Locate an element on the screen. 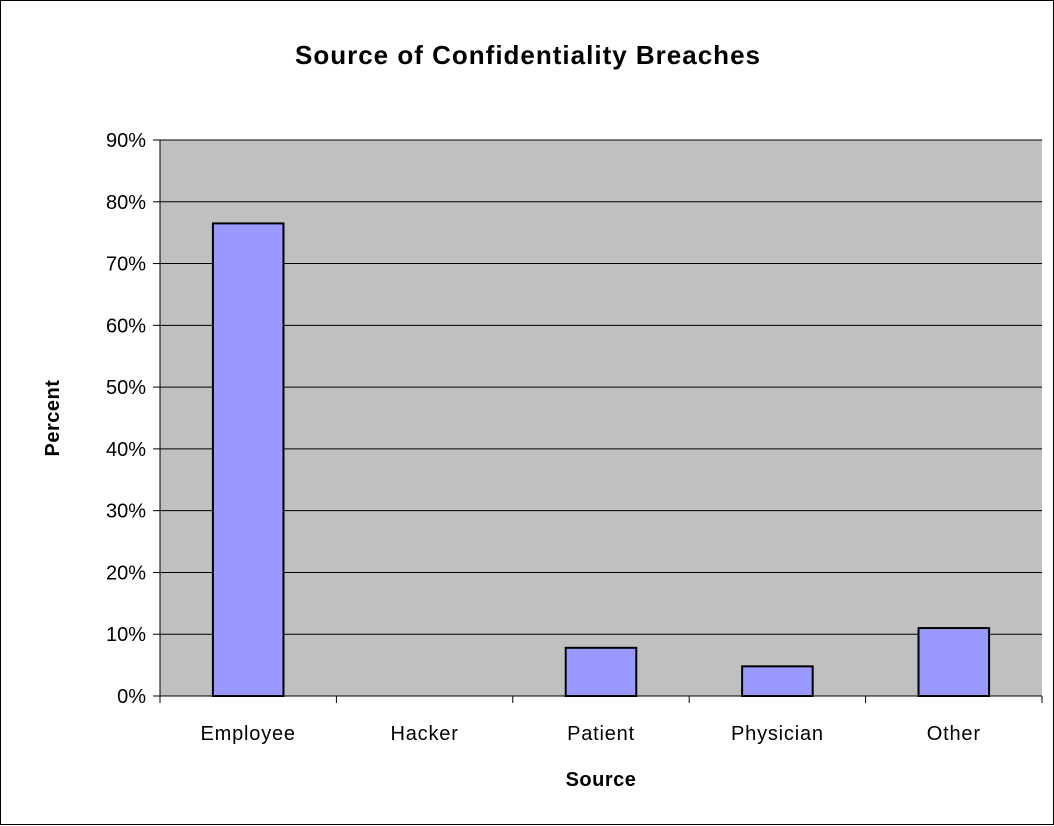 This screenshot has width=1054, height=826. x-axis-ticks: Employee Hacker Patient Physician Other is located at coordinates (601, 720).